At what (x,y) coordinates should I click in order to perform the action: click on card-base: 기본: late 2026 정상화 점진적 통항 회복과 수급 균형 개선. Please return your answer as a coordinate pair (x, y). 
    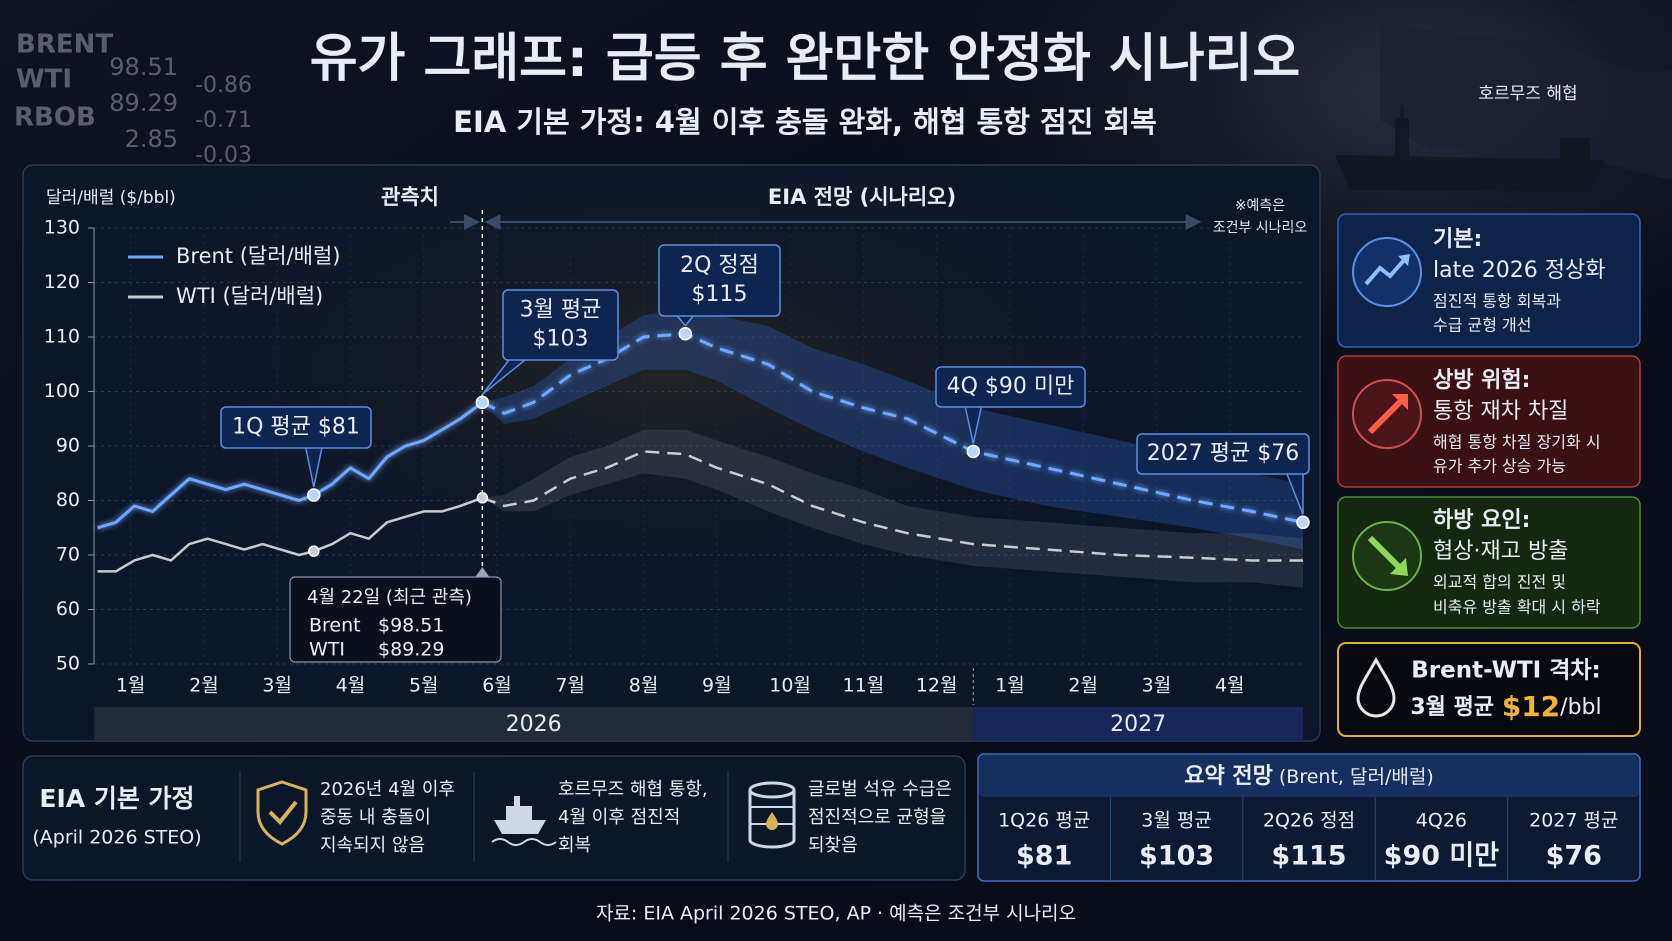
    Looking at the image, I should click on (1489, 280).